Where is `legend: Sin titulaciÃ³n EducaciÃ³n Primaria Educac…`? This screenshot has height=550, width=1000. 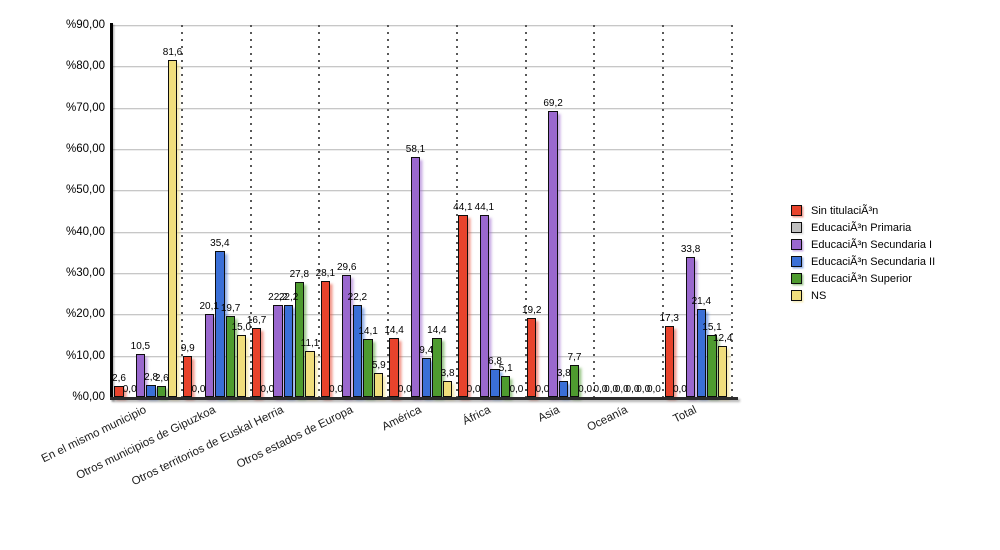 legend: Sin titulaciÃ³n EducaciÃ³n Primaria Educac… is located at coordinates (863, 253).